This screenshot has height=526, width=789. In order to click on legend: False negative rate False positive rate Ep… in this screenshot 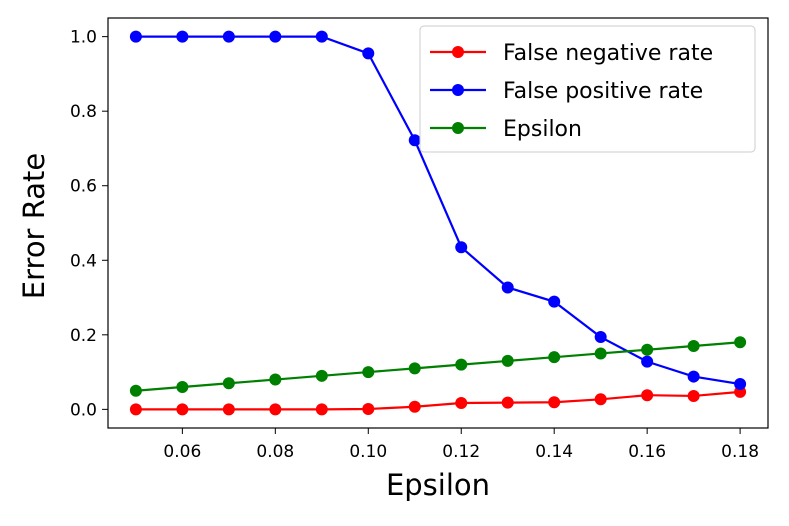, I will do `click(587, 89)`.